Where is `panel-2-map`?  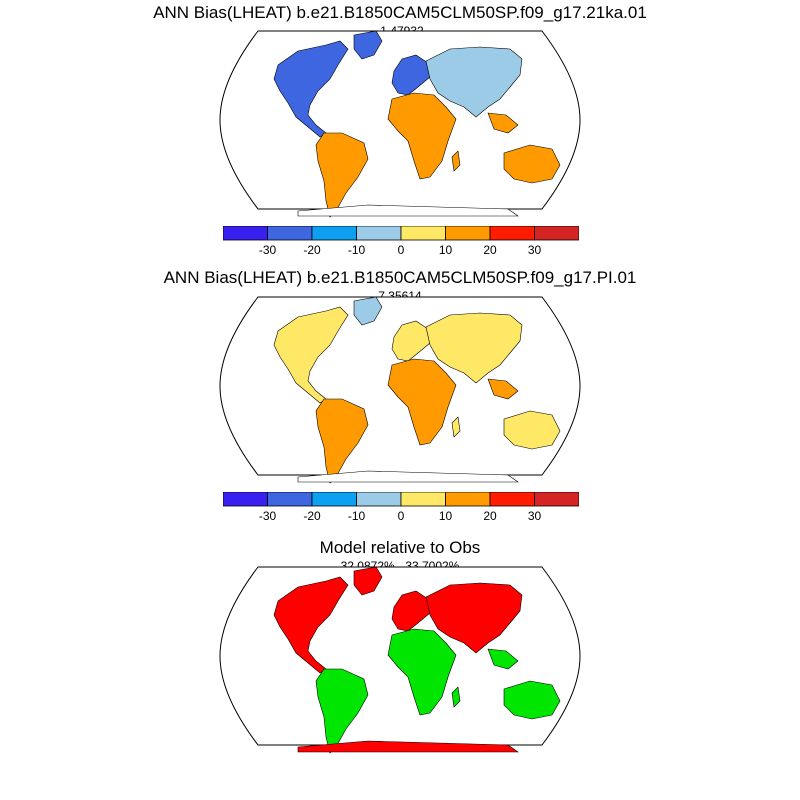
panel-2-map is located at coordinates (400, 390).